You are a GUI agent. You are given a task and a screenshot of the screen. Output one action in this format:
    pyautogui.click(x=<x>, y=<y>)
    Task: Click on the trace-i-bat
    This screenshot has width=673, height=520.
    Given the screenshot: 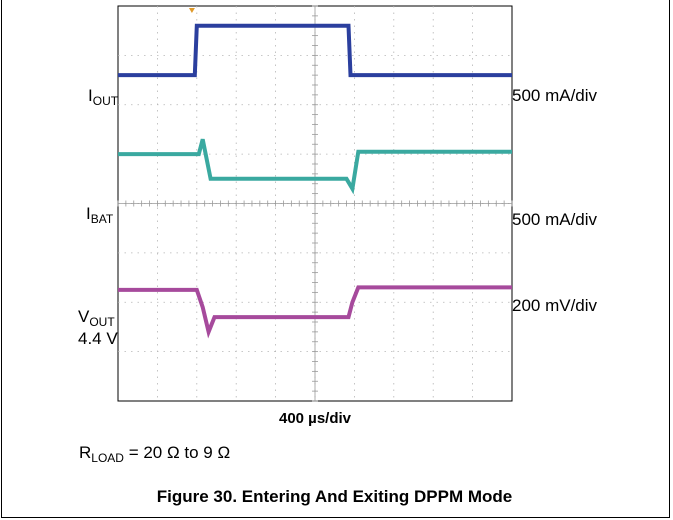 What is the action you would take?
    pyautogui.click(x=315, y=166)
    